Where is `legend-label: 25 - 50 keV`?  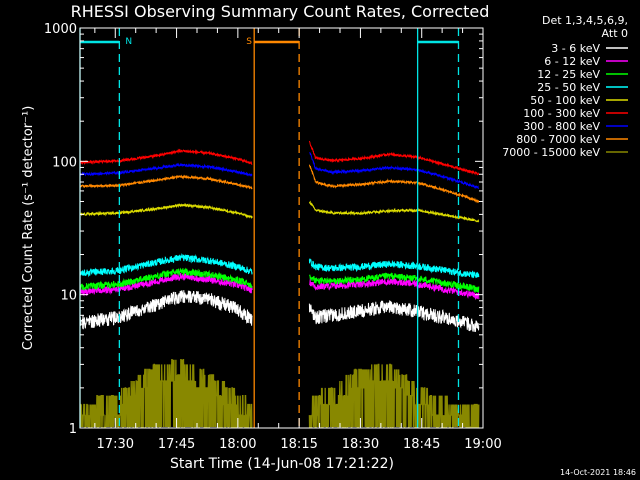 legend-label: 25 - 50 keV is located at coordinates (568, 87).